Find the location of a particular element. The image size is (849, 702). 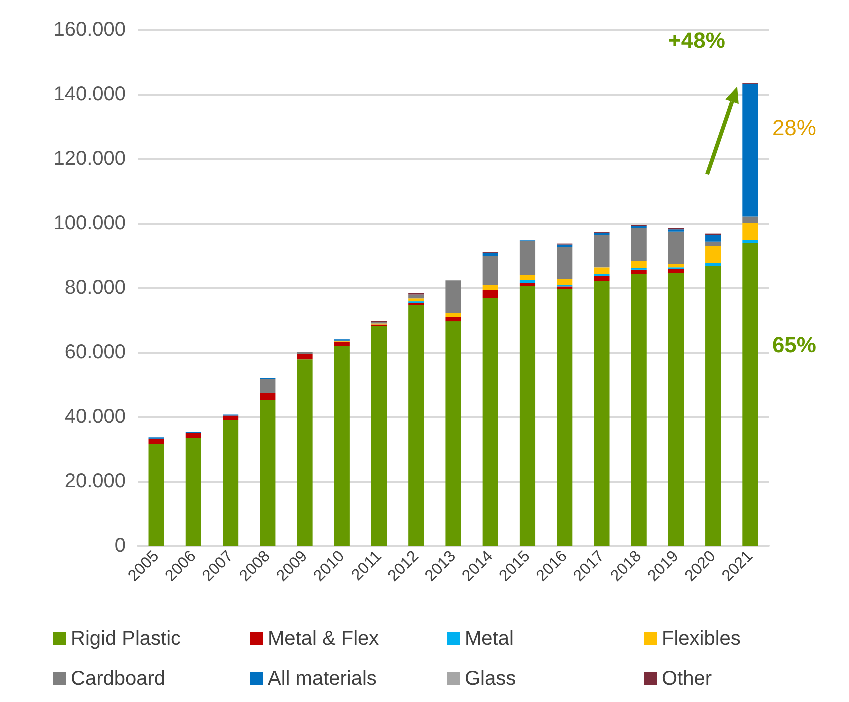

text: 65% is located at coordinates (794, 345).